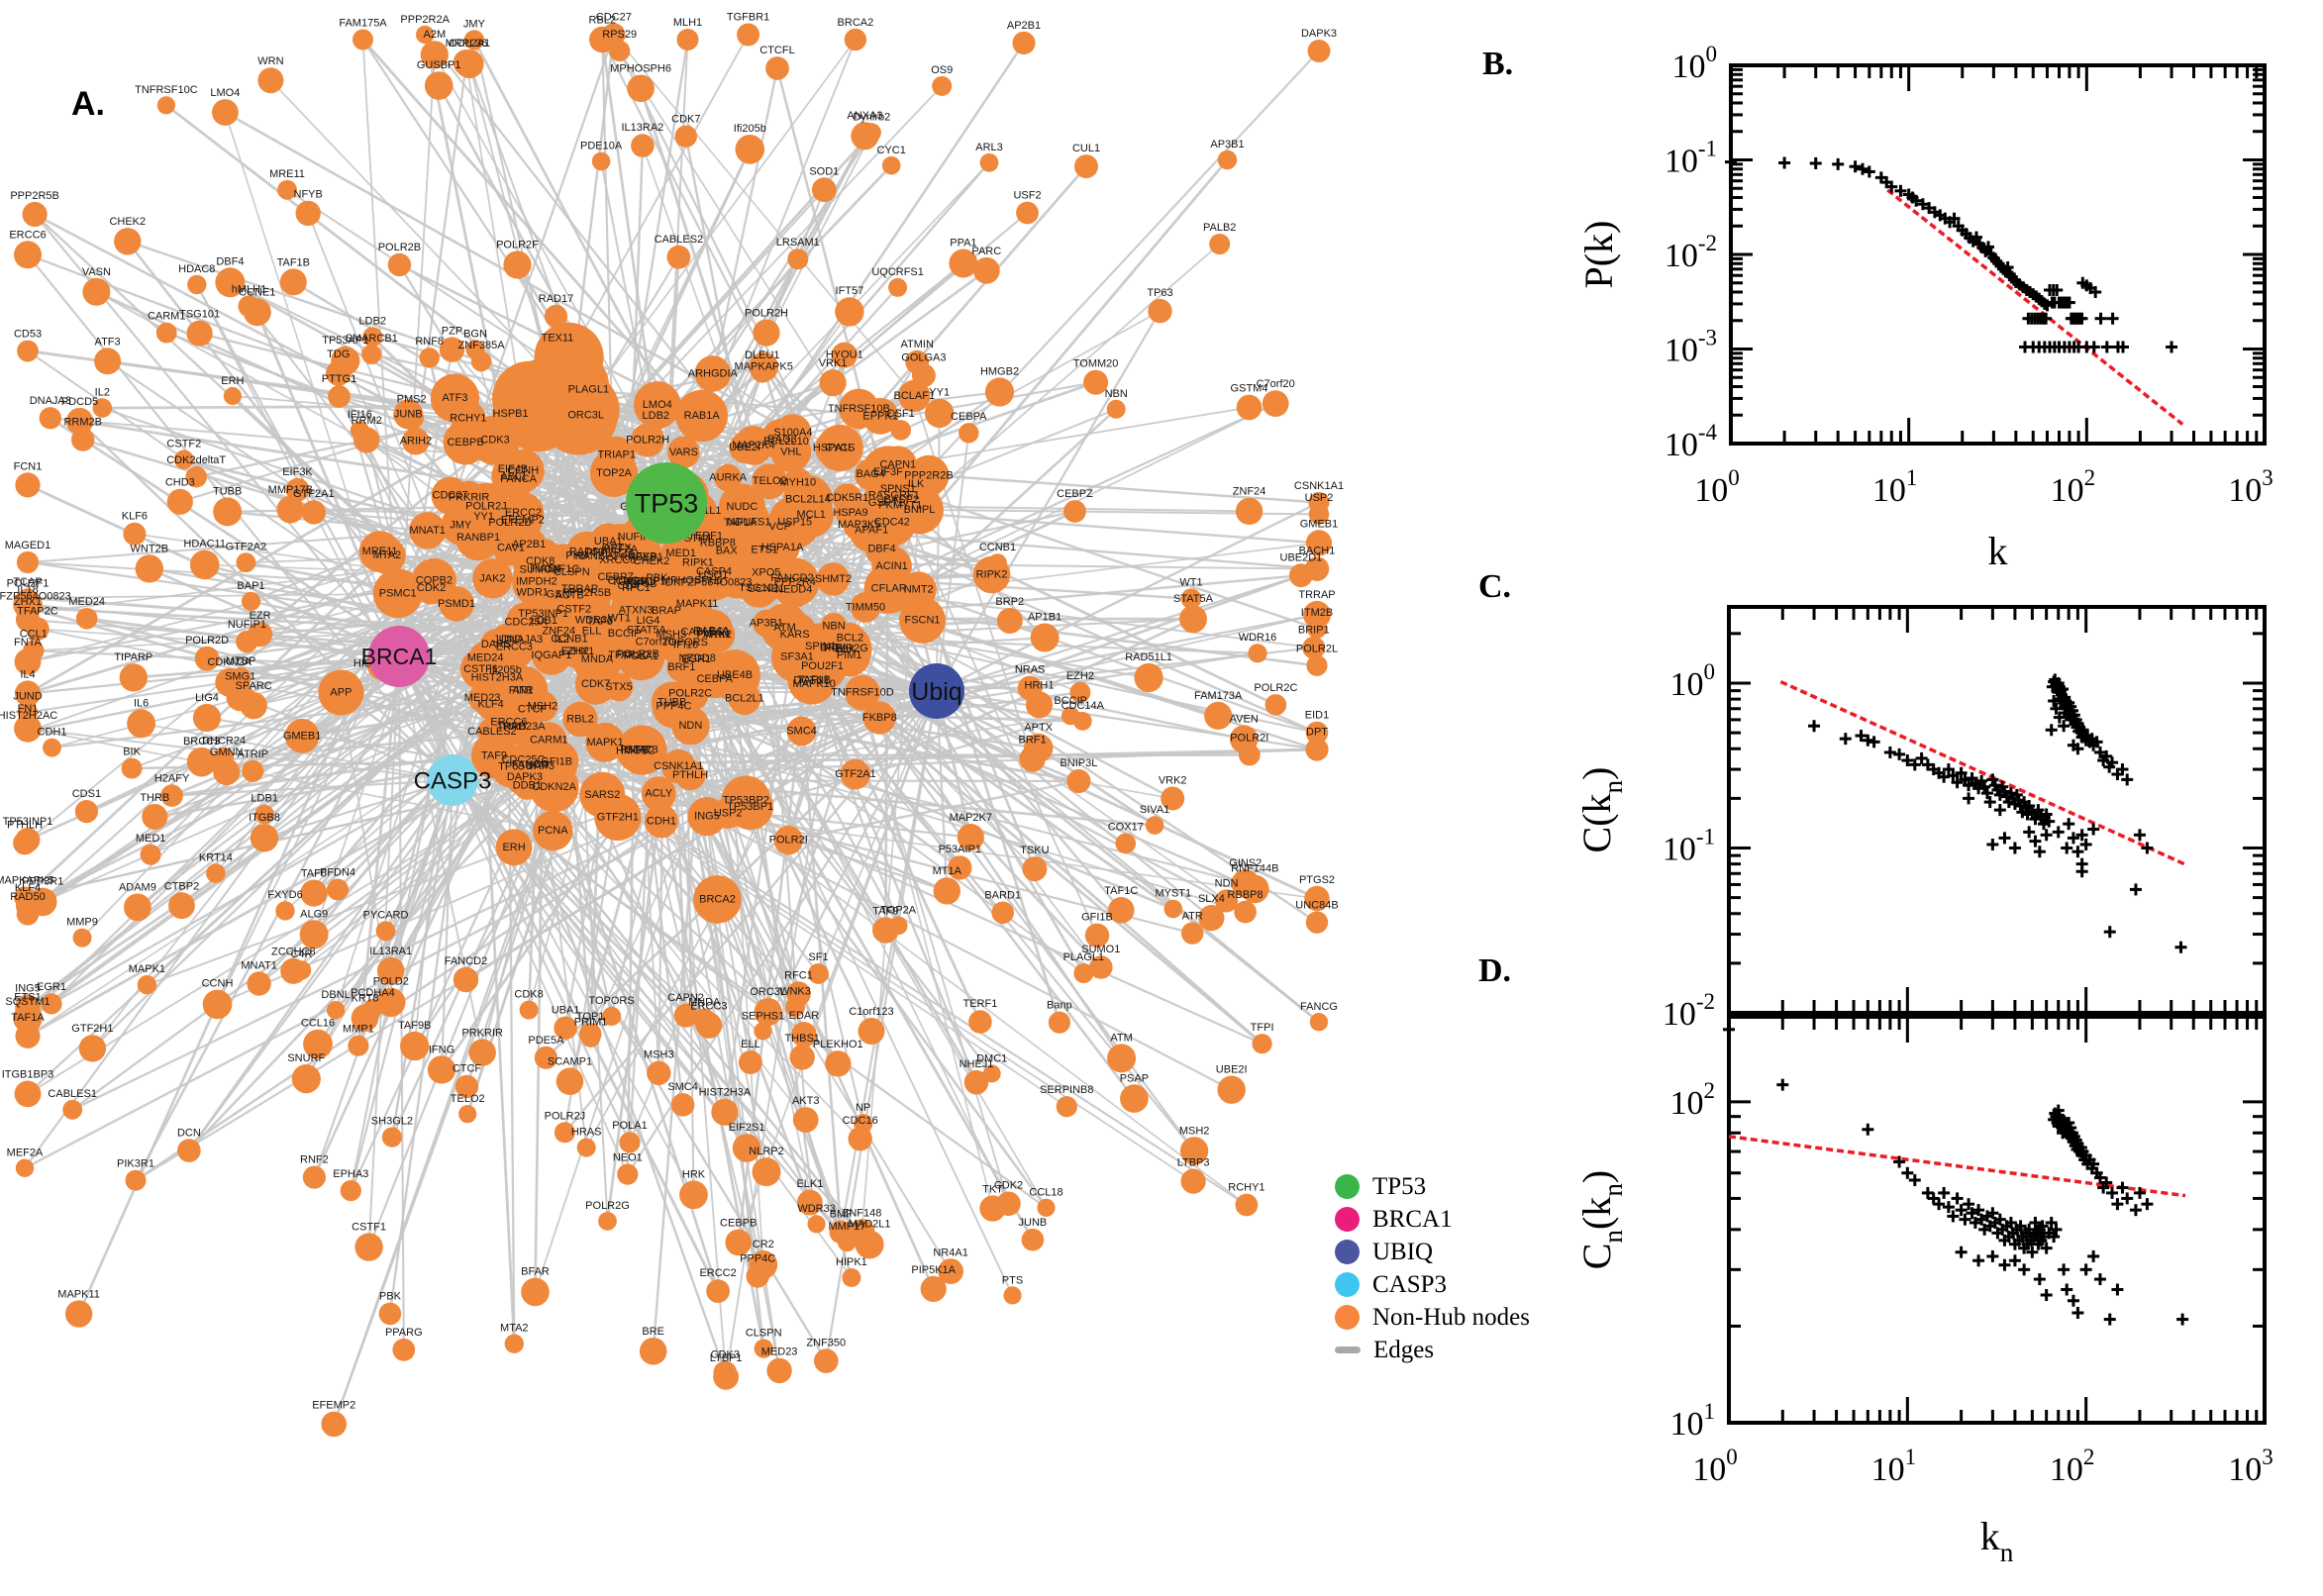 The image size is (2323, 1596). What do you see at coordinates (681, 667) in the screenshot?
I see `gene-label: BRF1` at bounding box center [681, 667].